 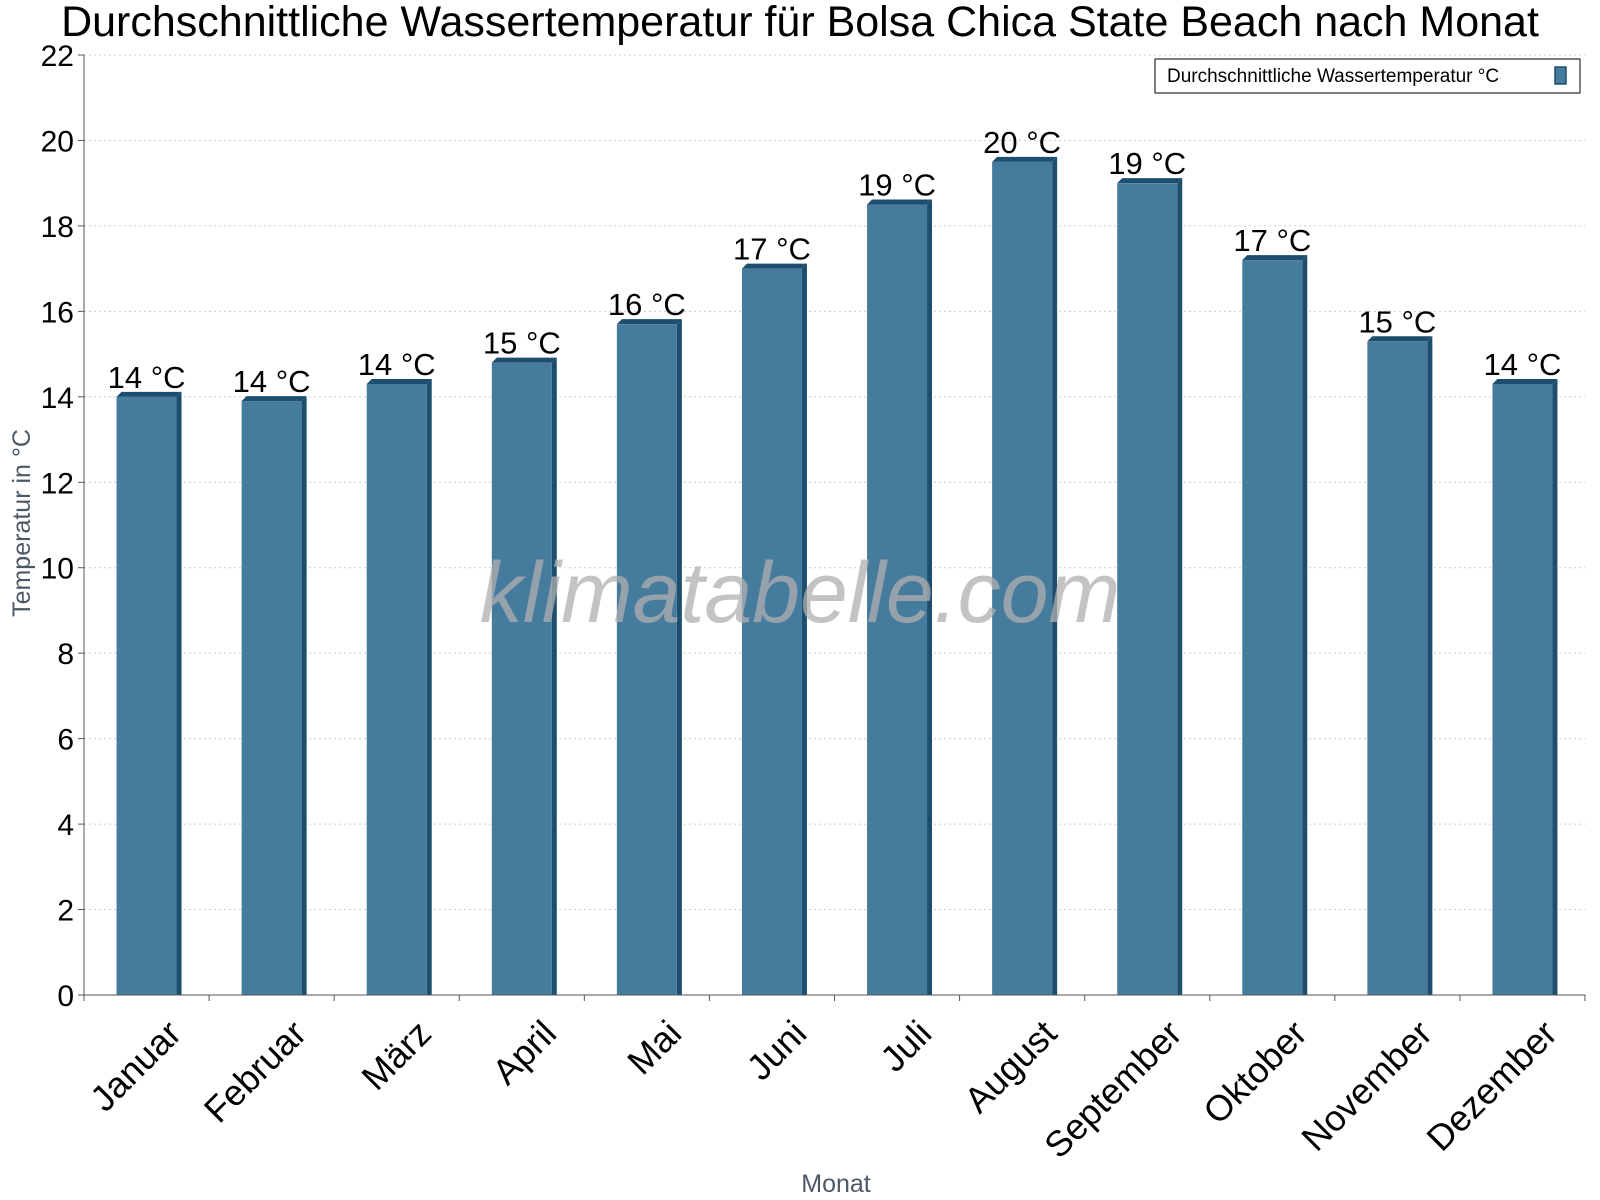 What do you see at coordinates (57, 227) in the screenshot?
I see `y-tick-label: 18` at bounding box center [57, 227].